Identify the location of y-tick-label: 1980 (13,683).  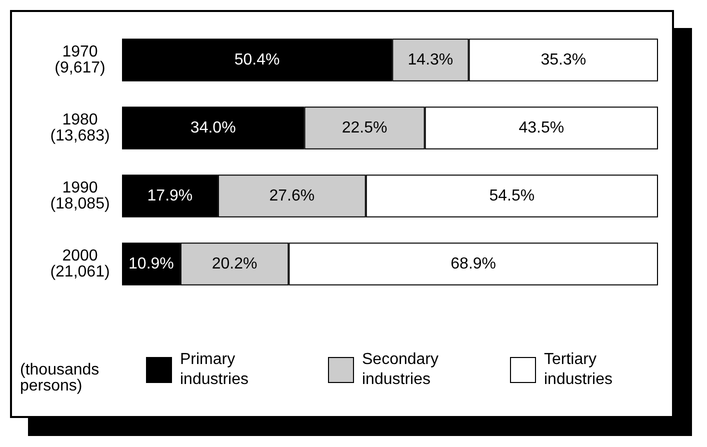
(80, 128).